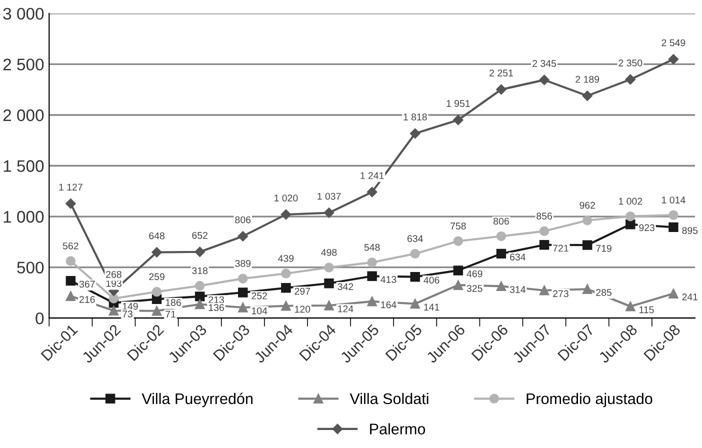  I want to click on data-label: 721, so click(560, 248).